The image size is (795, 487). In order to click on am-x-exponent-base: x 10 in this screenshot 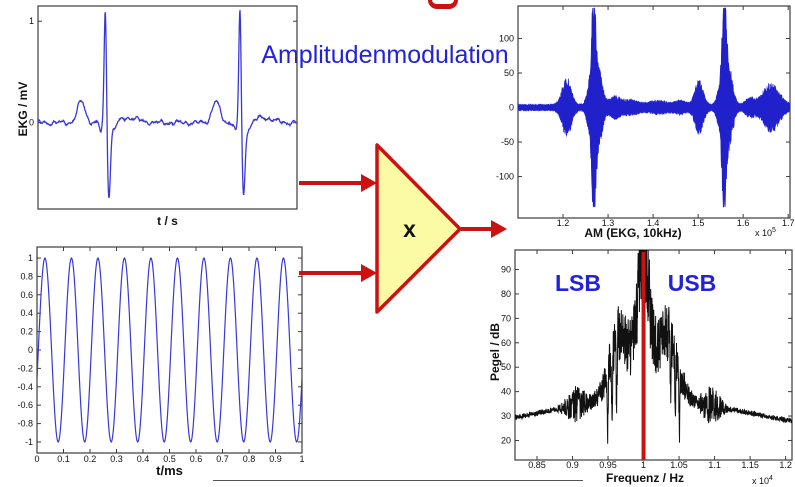, I will do `click(764, 233)`.